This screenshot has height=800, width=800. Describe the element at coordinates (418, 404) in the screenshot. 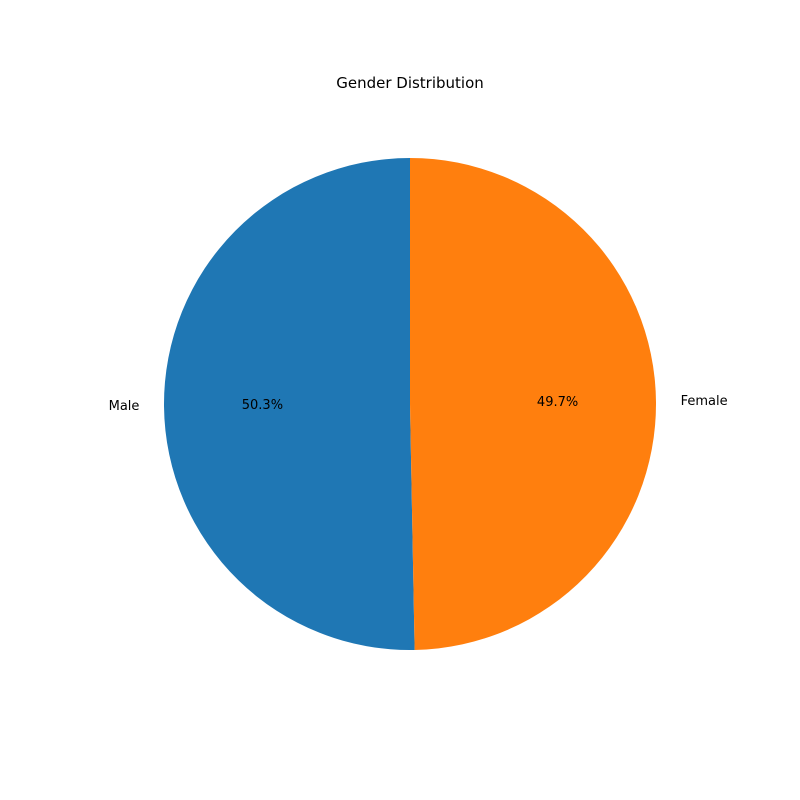

I see `pie-labels: Male 50.3% Female 49.7%` at that location.